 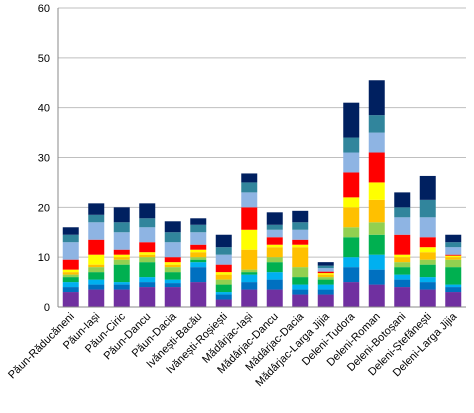 What do you see at coordinates (44, 159) in the screenshot?
I see `y-tick-label: 30` at bounding box center [44, 159].